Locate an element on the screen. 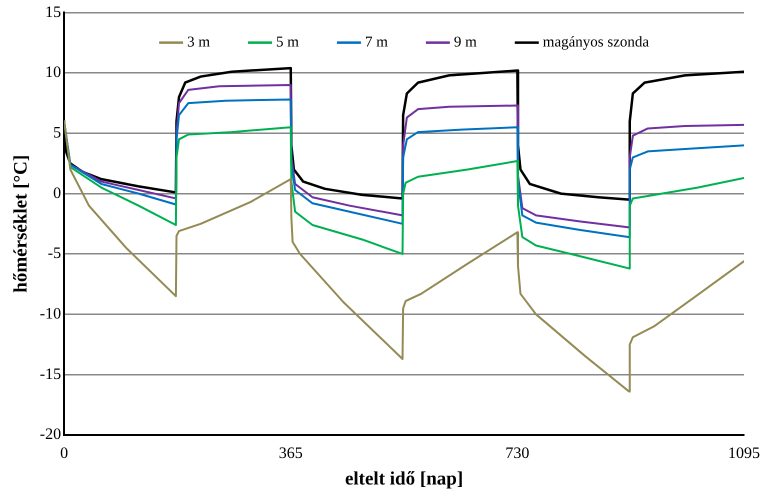  y-tick-label: 15 is located at coordinates (53, 12).